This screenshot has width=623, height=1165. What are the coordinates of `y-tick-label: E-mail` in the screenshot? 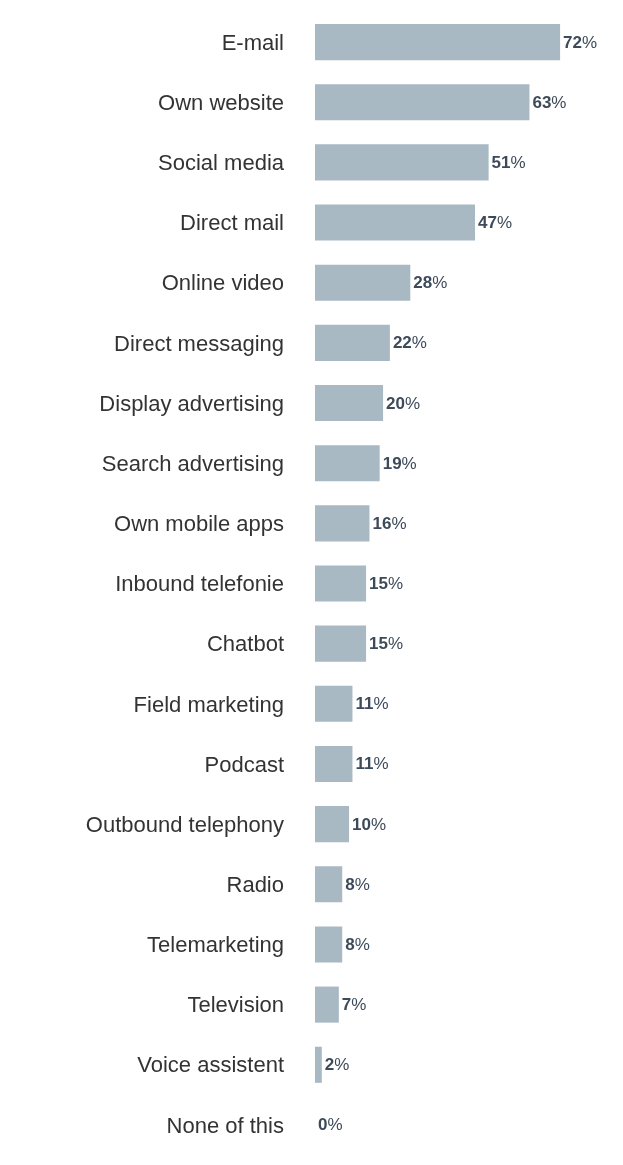 It's located at (252, 42).